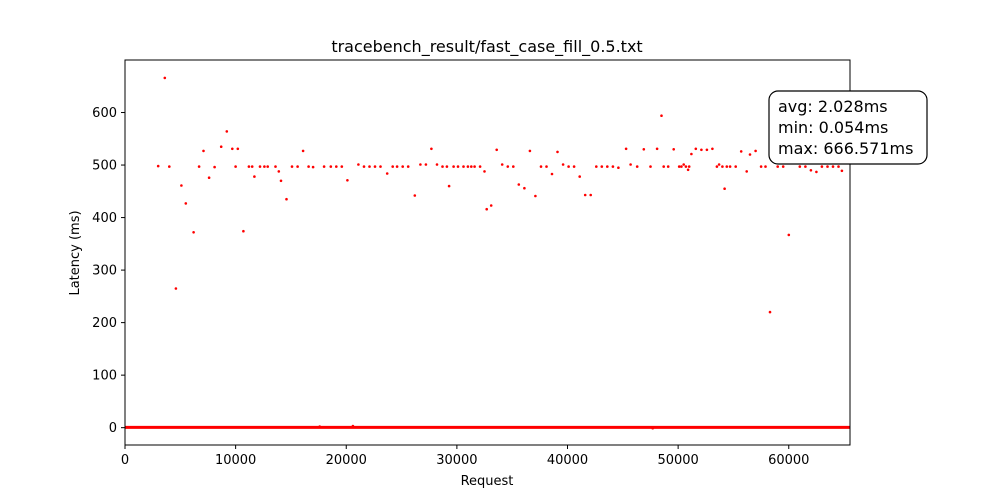 This screenshot has width=1000, height=500. I want to click on y-tick-label: 100, so click(104, 376).